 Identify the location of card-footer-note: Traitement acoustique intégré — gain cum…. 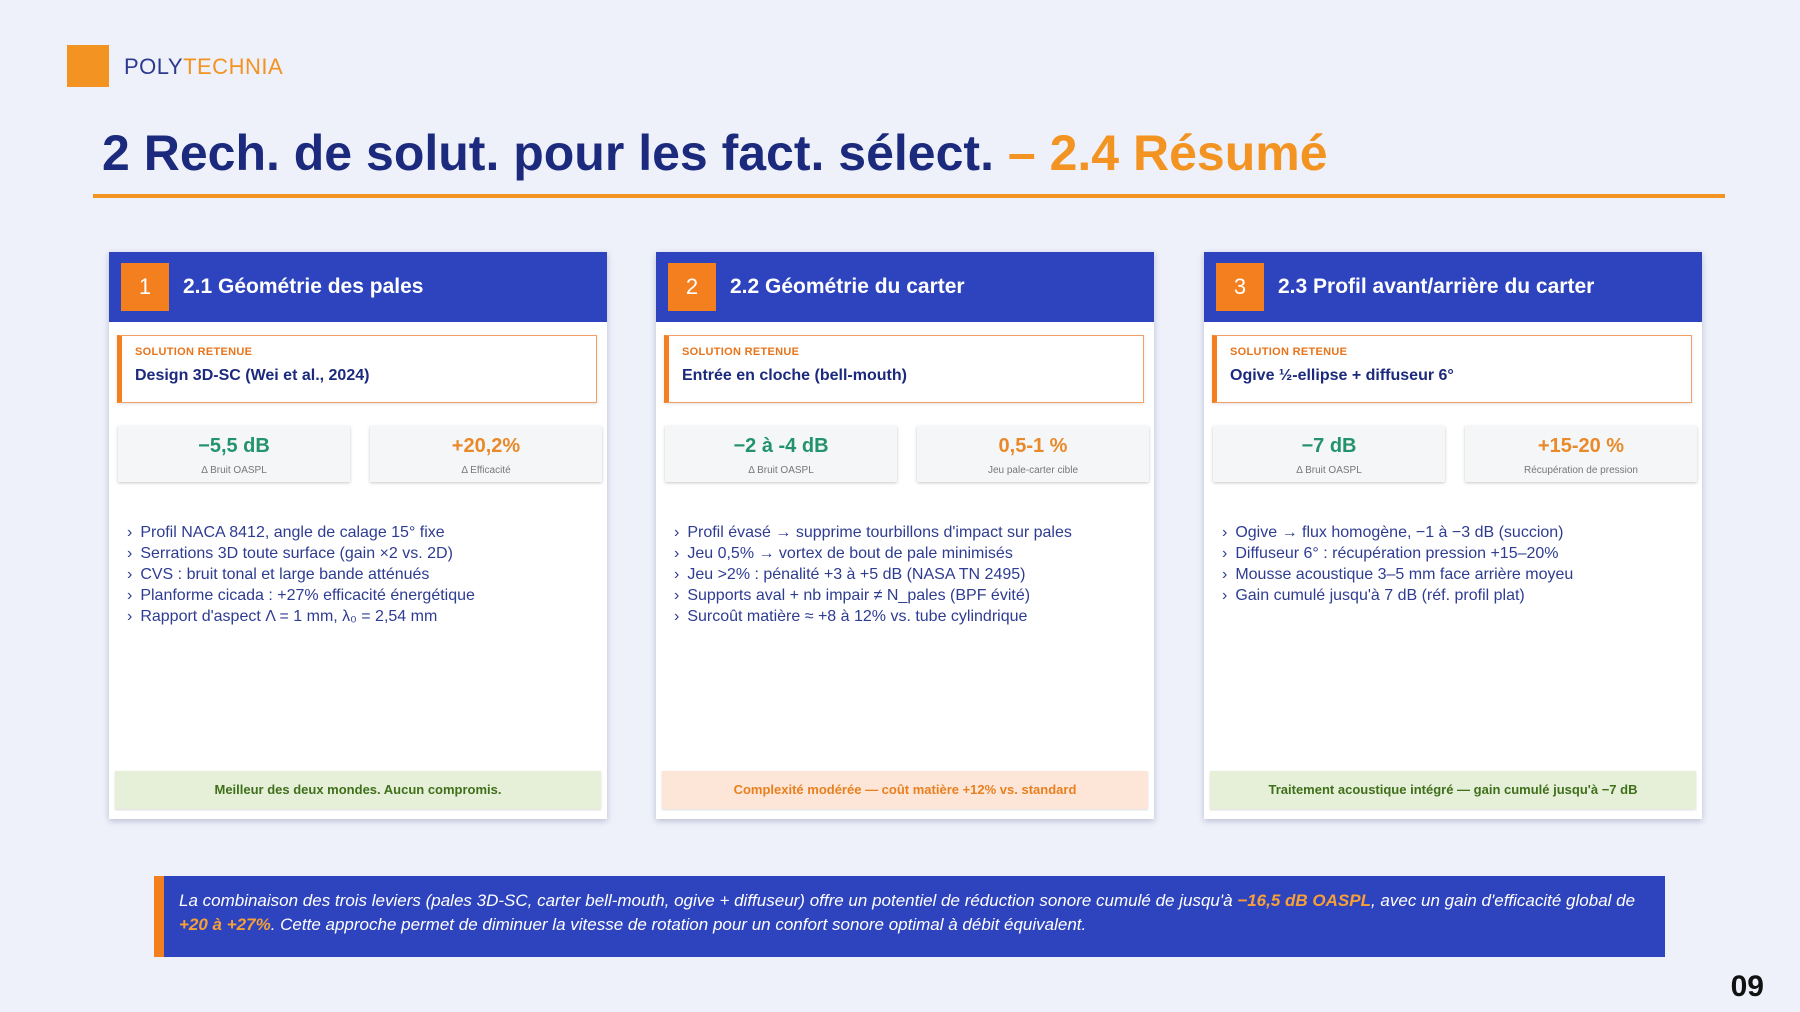
(1453, 790).